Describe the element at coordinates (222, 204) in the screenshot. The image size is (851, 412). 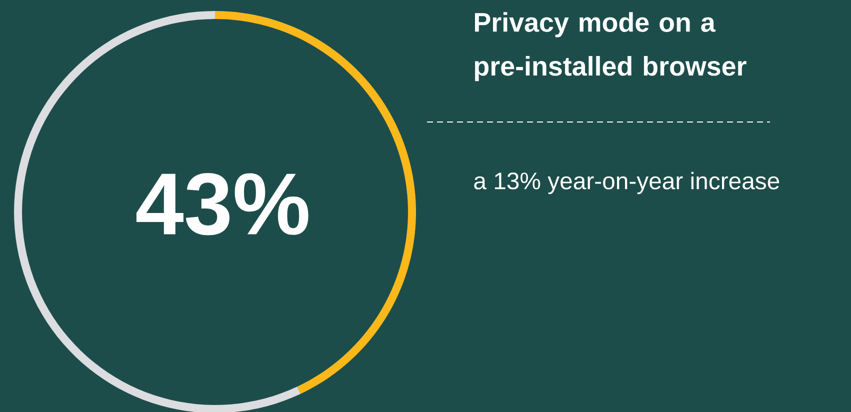
I see `data-label: 43%` at that location.